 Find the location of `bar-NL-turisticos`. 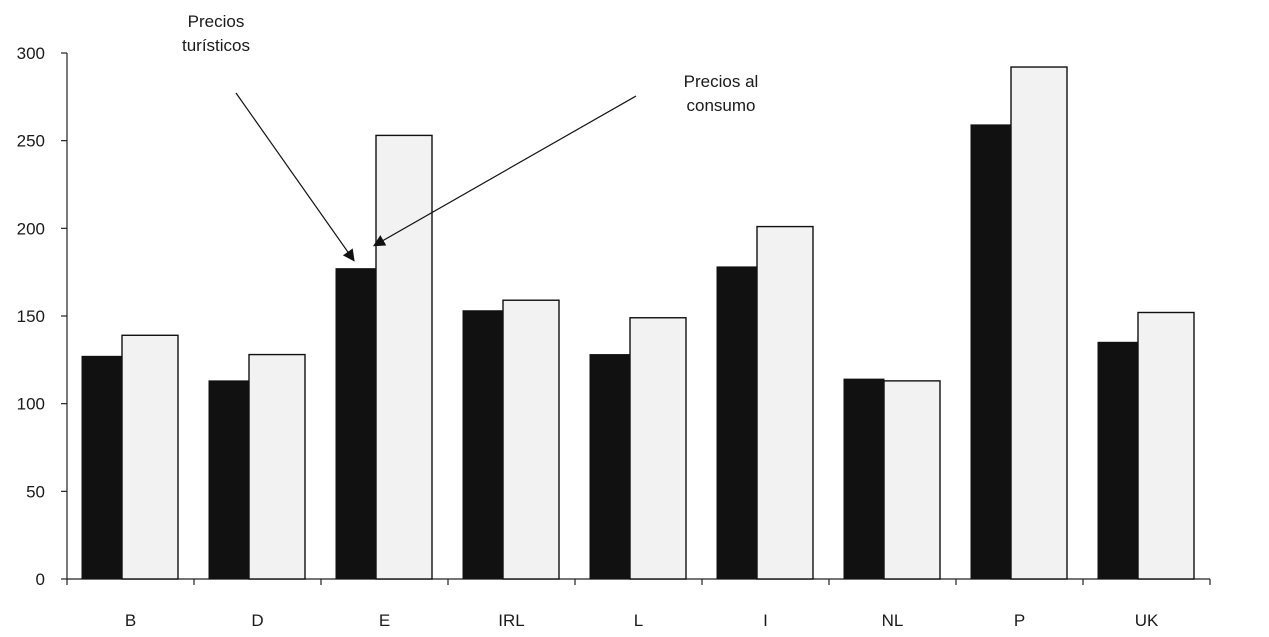

bar-NL-turisticos is located at coordinates (864, 479).